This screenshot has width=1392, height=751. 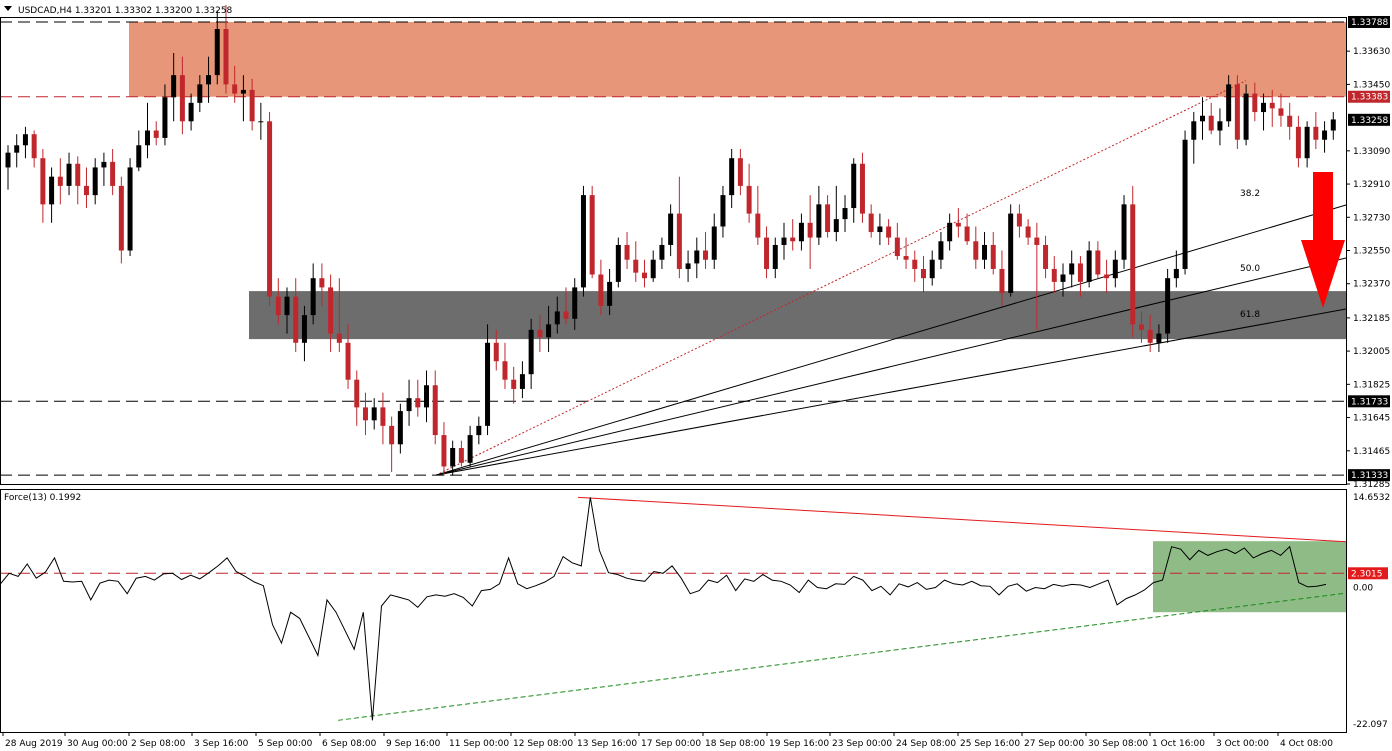 I want to click on force-tick-label: 0.00, so click(x=1363, y=589).